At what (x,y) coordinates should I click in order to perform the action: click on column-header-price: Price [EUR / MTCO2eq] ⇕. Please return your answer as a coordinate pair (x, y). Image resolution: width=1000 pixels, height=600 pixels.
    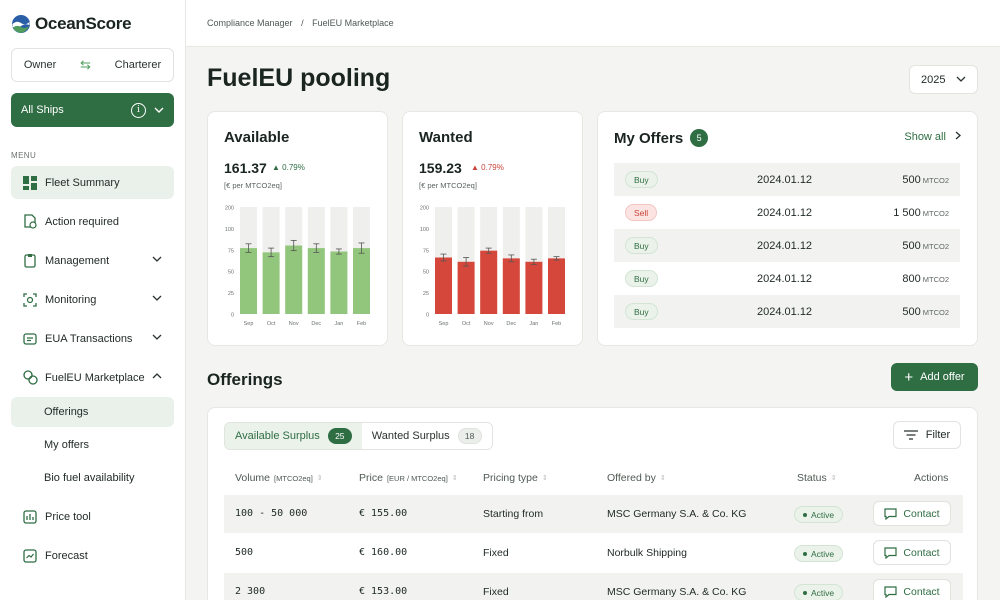
    Looking at the image, I should click on (408, 478).